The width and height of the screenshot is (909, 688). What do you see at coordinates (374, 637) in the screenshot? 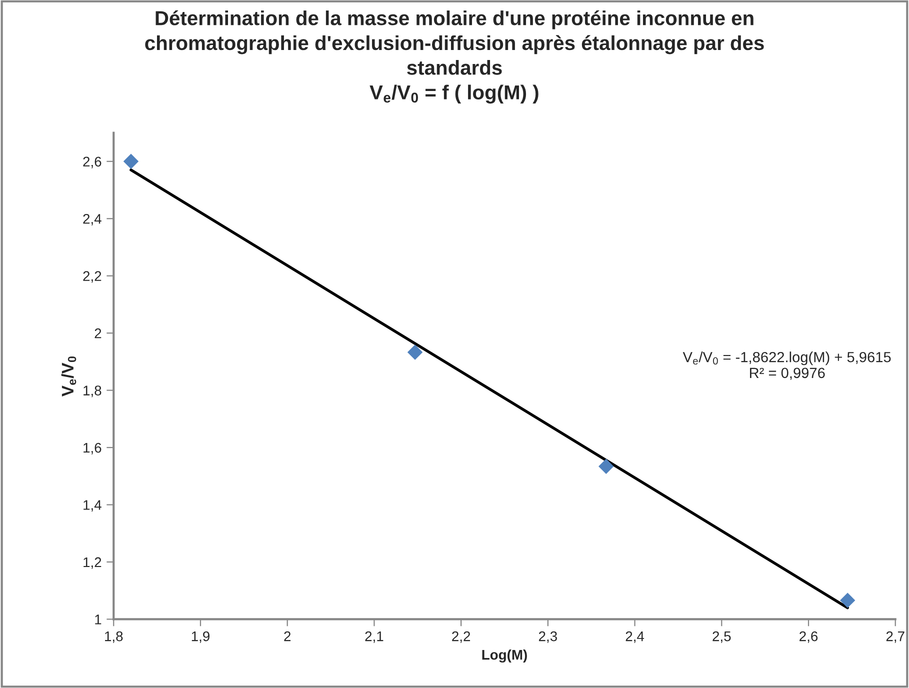
I see `x-tick-label: 2,1` at bounding box center [374, 637].